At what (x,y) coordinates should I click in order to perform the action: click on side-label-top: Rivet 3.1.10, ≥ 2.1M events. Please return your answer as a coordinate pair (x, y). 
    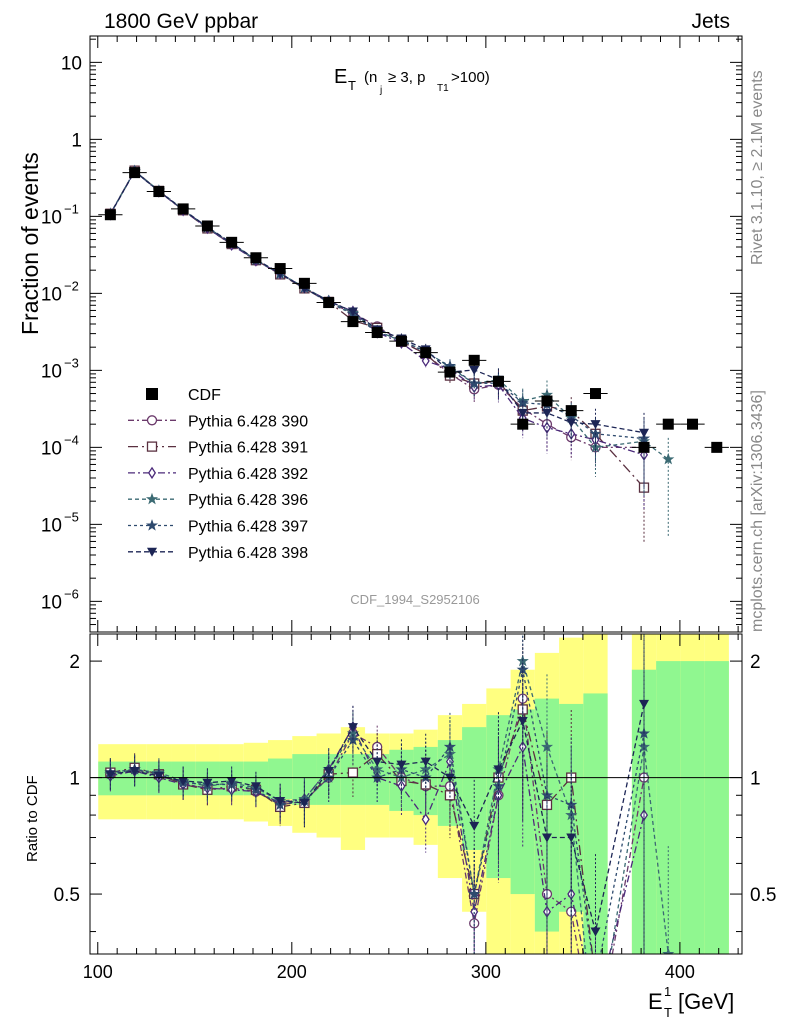
    Looking at the image, I should click on (757, 167).